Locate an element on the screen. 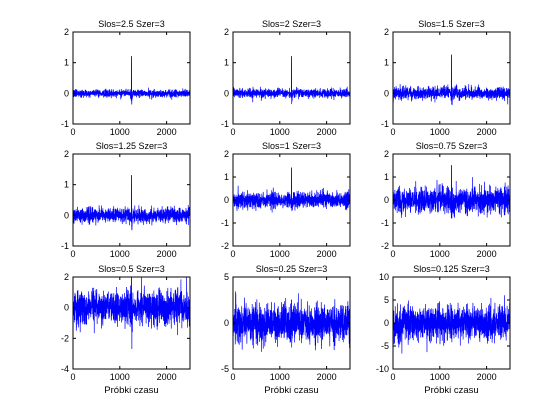 This screenshot has width=560, height=420. subplot-title-4: Slos=1.25 Szer=3 is located at coordinates (132, 146).